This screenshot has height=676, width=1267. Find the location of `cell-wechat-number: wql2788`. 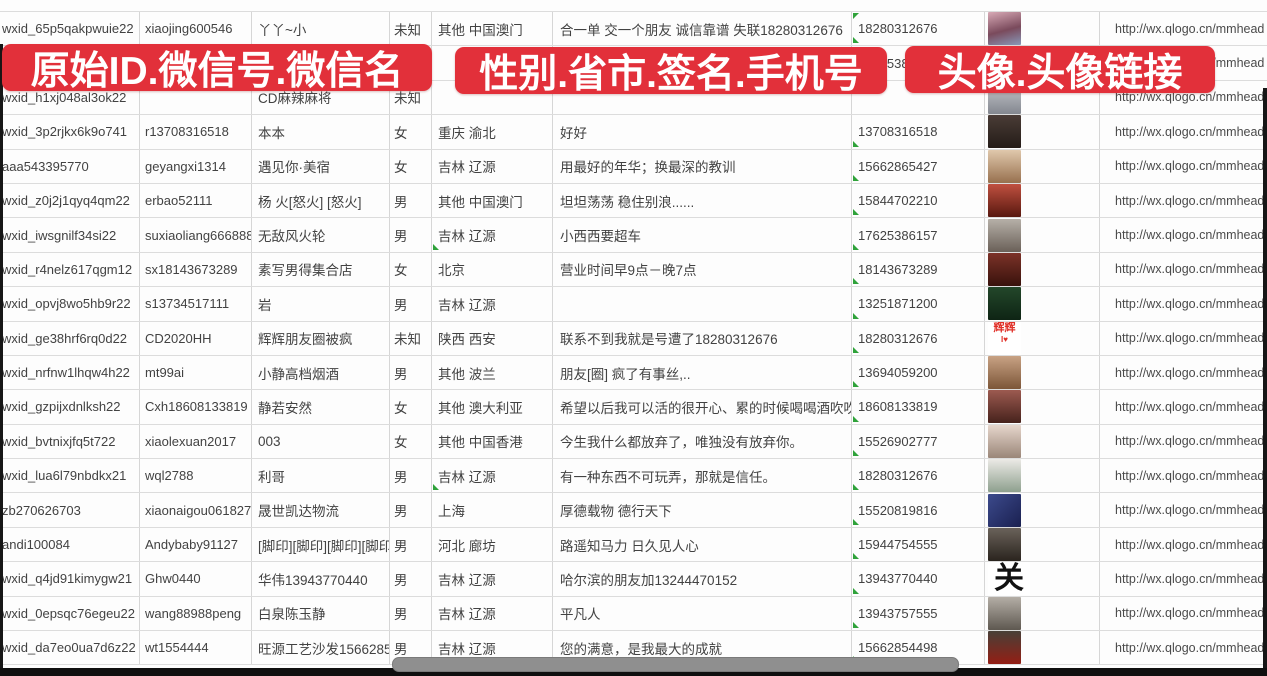

cell-wechat-number: wql2788 is located at coordinates (196, 476).